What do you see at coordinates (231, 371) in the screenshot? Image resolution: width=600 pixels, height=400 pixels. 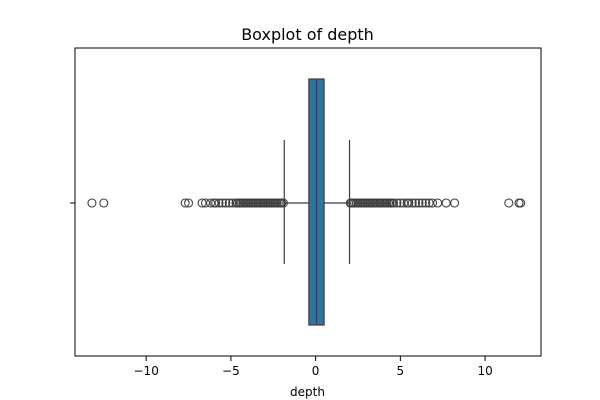 I see `x-tick-label: −5` at bounding box center [231, 371].